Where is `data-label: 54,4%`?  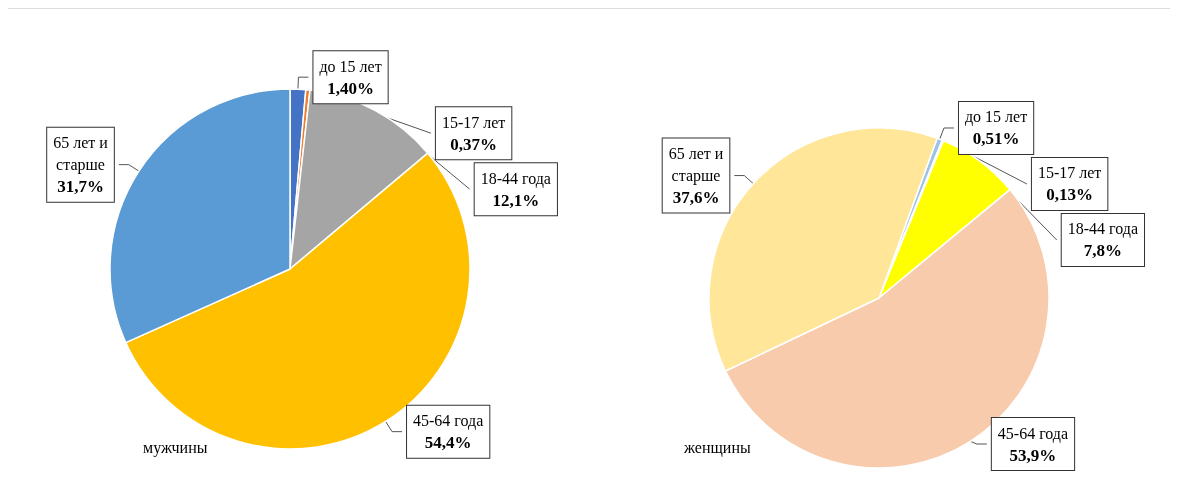 data-label: 54,4% is located at coordinates (448, 443).